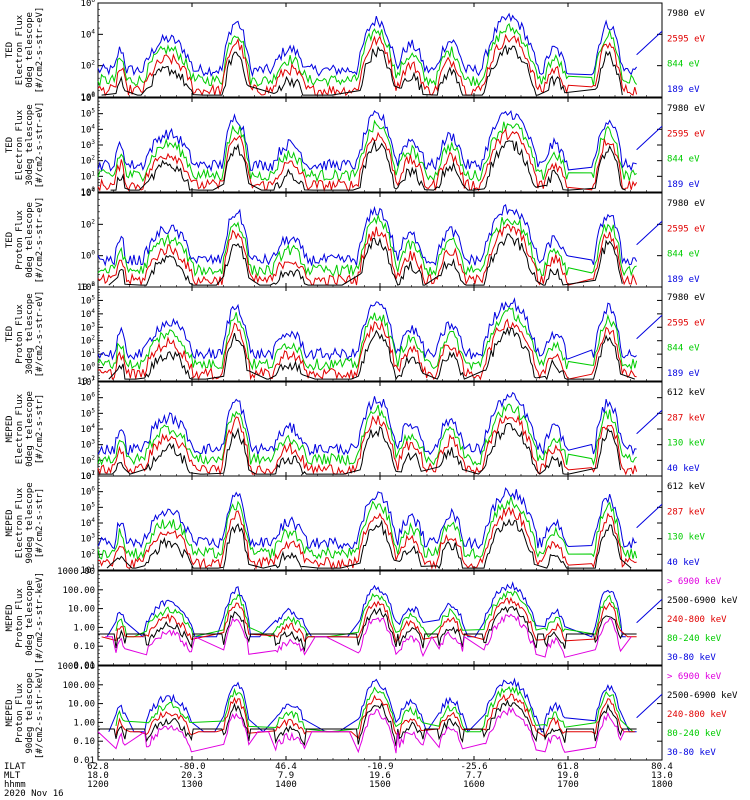  Describe the element at coordinates (380, 776) in the screenshot. I see `x-tick-label: 19.6` at that location.